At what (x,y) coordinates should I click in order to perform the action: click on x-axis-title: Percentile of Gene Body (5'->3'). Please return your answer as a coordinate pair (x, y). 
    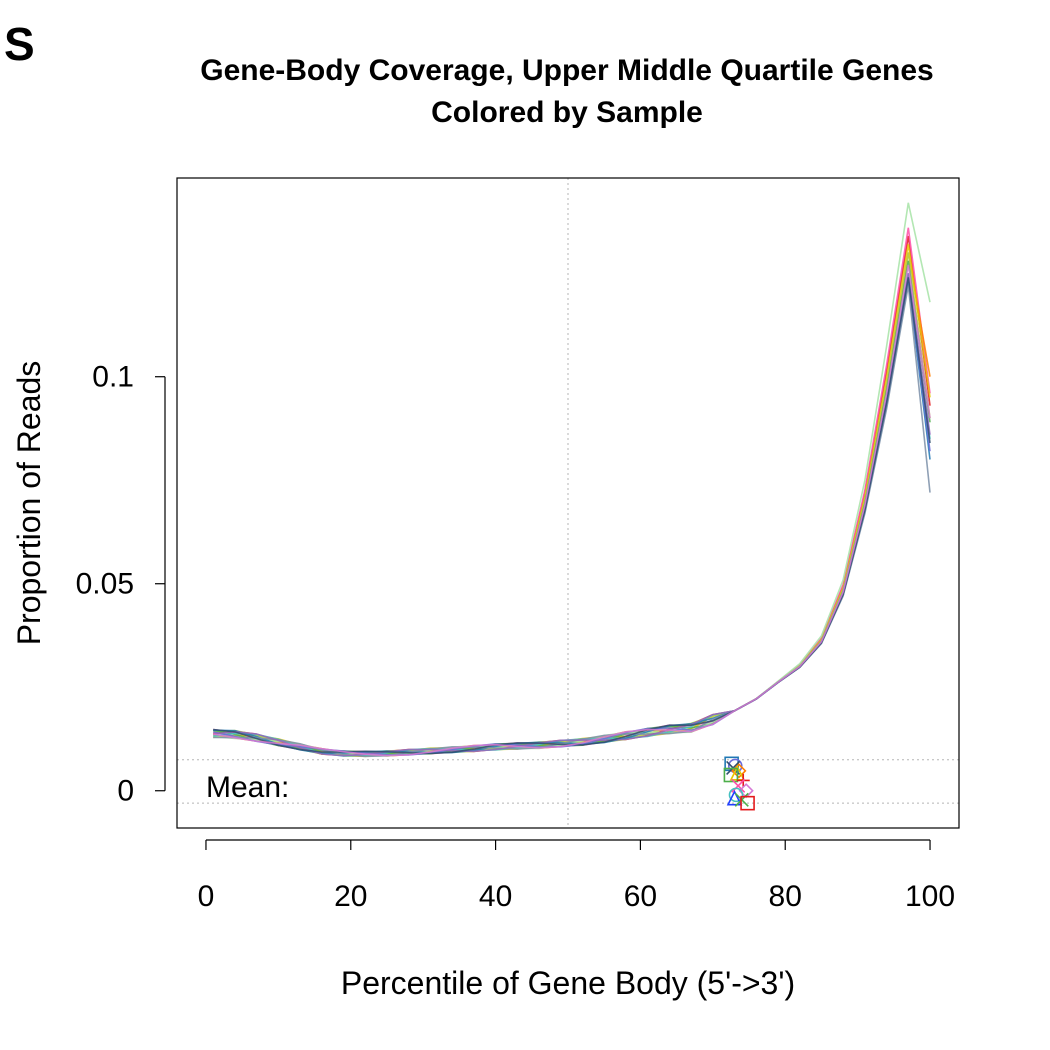
    Looking at the image, I should click on (568, 983).